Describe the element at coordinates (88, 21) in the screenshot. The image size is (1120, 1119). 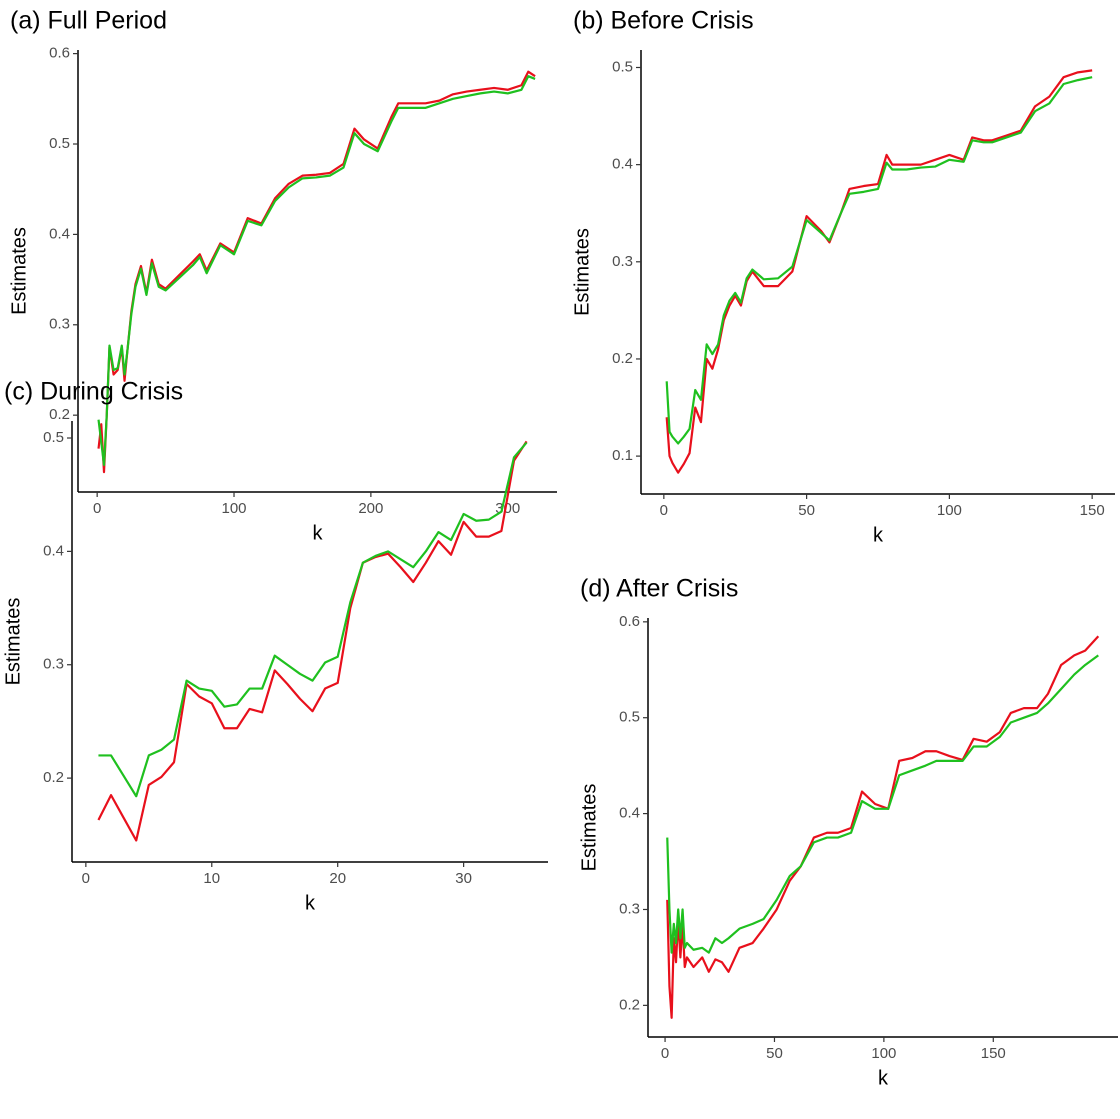
I see `panel-title: (a) Full Period` at that location.